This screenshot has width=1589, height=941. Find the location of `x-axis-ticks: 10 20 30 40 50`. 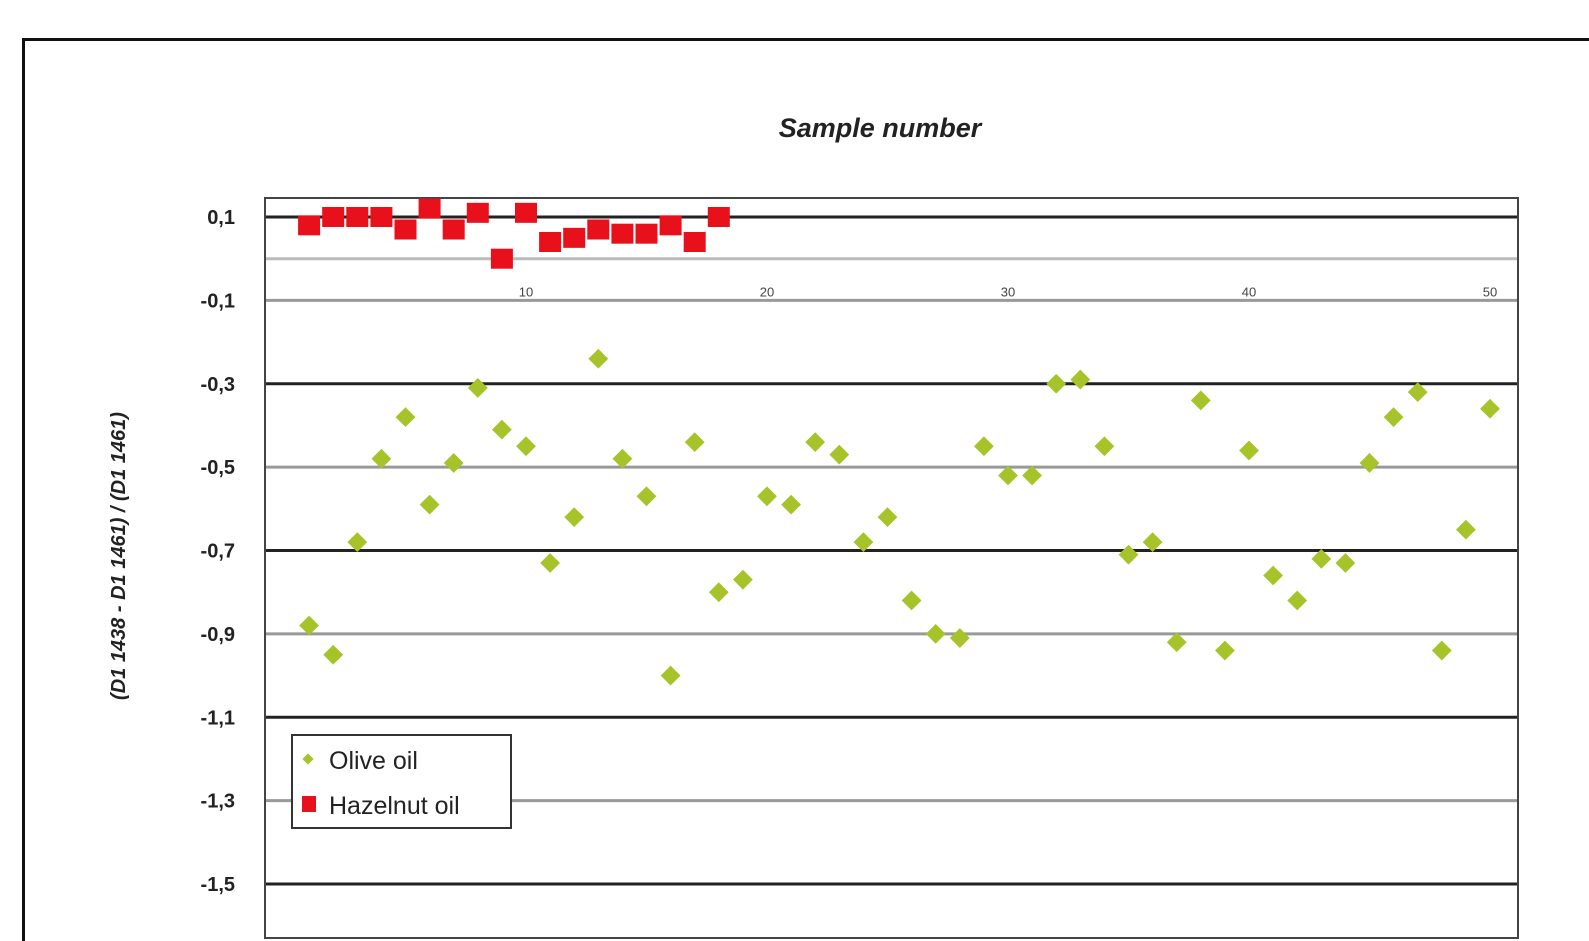

x-axis-ticks: 10 20 30 40 50 is located at coordinates (1008, 292).